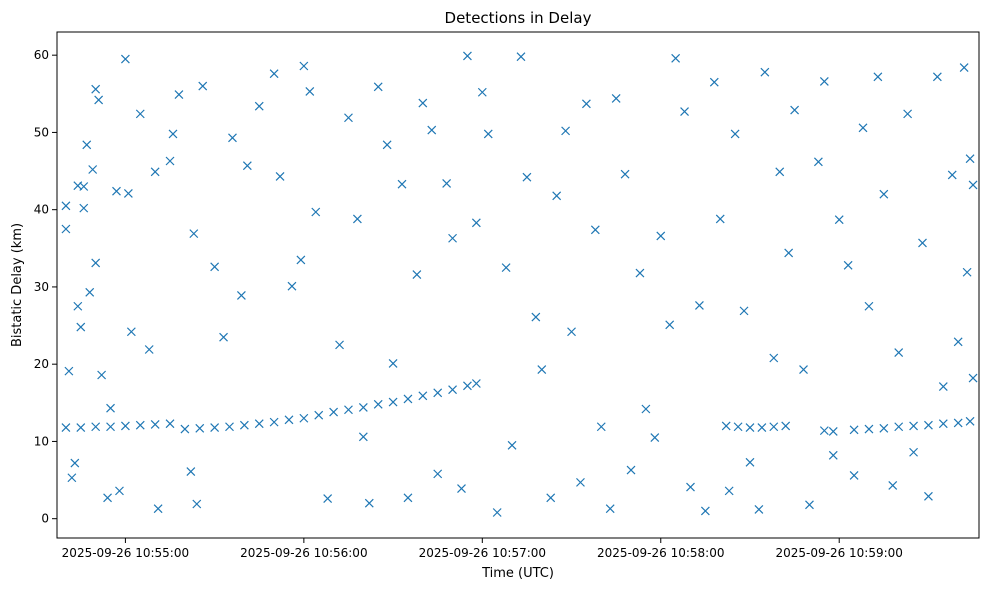 The height and width of the screenshot is (590, 990). Describe the element at coordinates (838, 553) in the screenshot. I see `x-tick-label: 2025-09-26 10:59:00` at that location.